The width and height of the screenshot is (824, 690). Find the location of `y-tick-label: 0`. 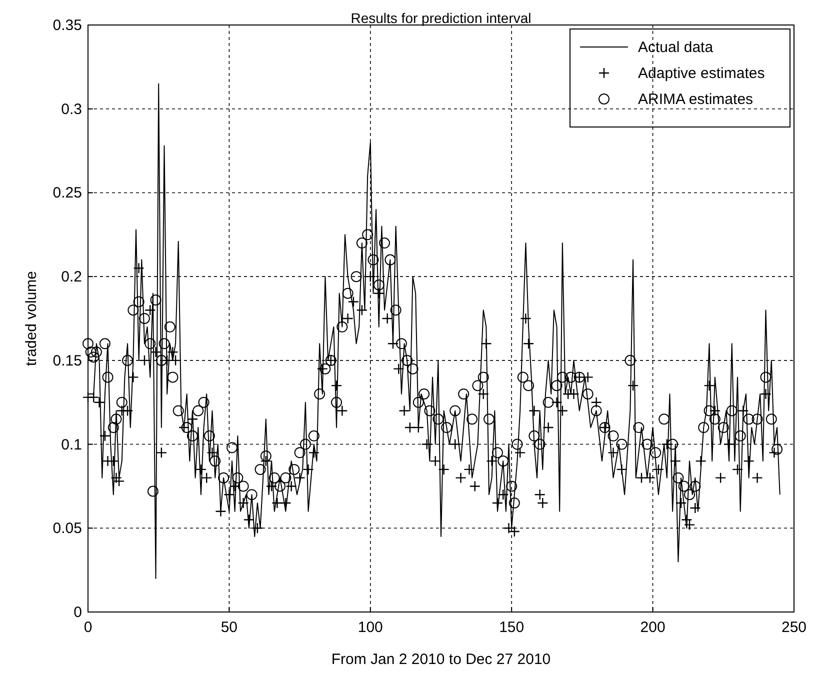

y-tick-label: 0 is located at coordinates (78, 612).